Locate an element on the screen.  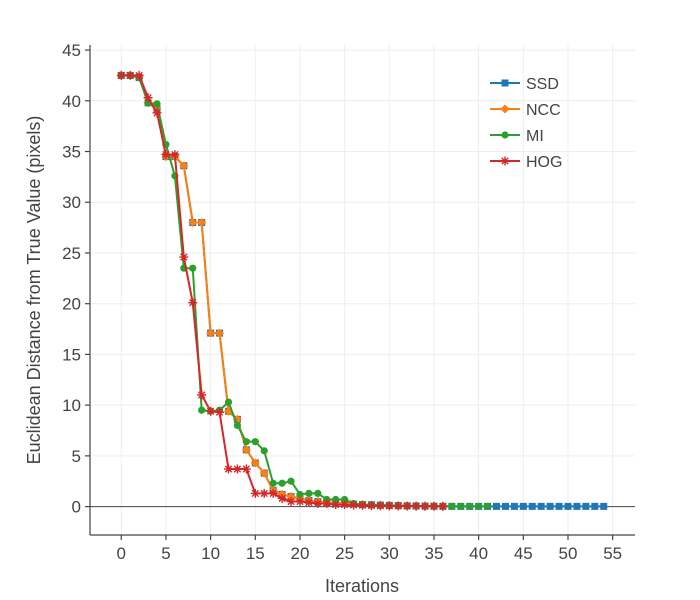
x-tick-label: 45 is located at coordinates (523, 553).